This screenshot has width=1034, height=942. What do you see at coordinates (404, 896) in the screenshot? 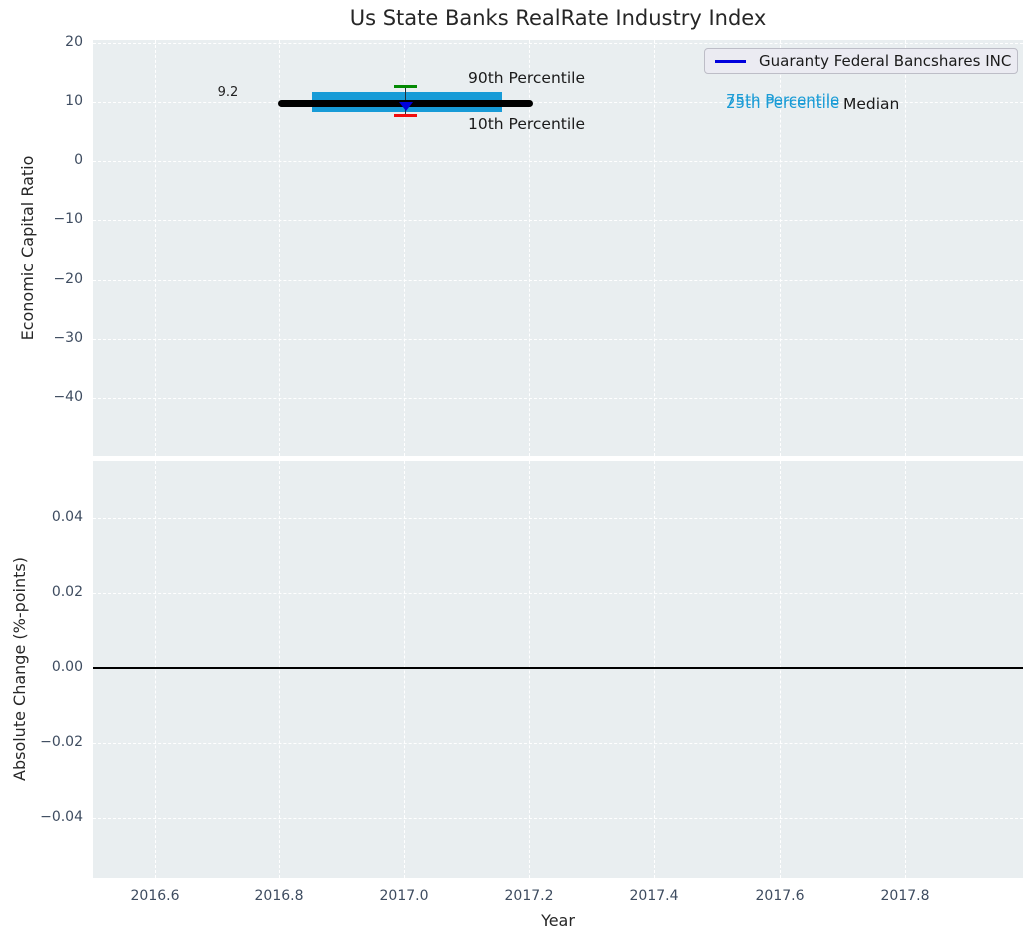
I see `x-tick-label: 2017.0` at bounding box center [404, 896].